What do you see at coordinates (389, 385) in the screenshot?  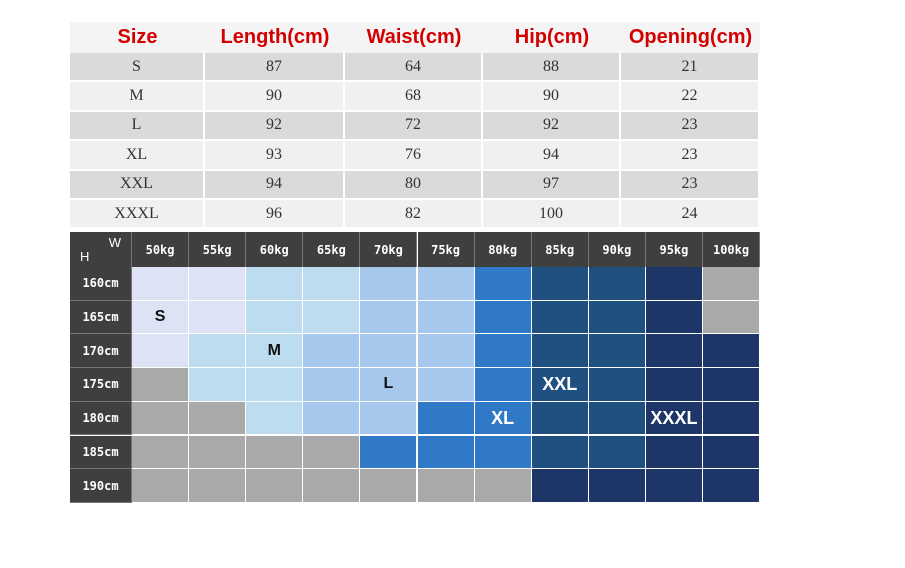 I see `size-label: L` at bounding box center [389, 385].